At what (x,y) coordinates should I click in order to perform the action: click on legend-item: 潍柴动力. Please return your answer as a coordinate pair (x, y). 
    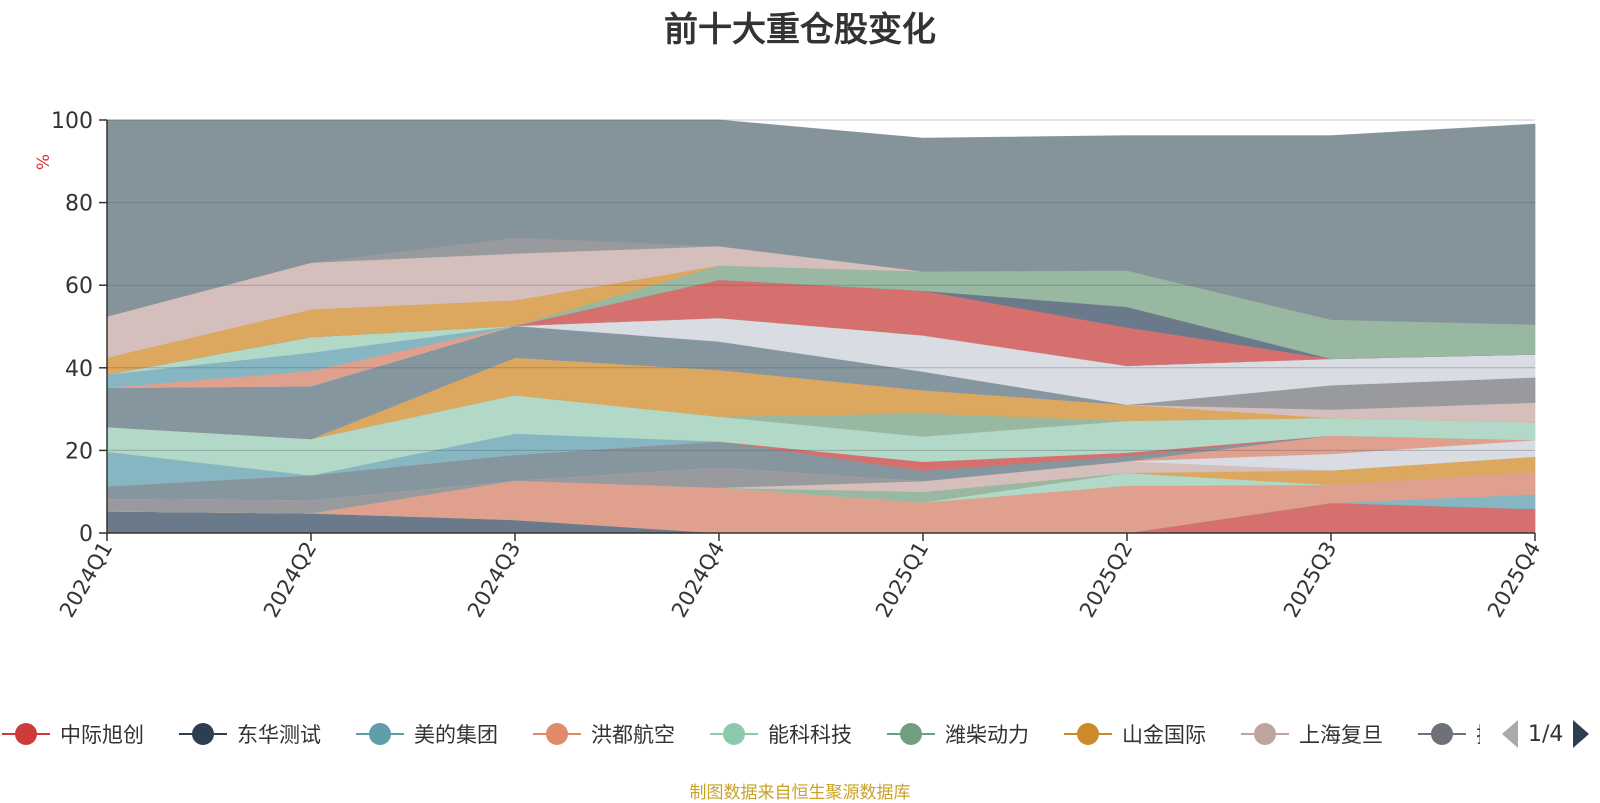
    Looking at the image, I should click on (957, 734).